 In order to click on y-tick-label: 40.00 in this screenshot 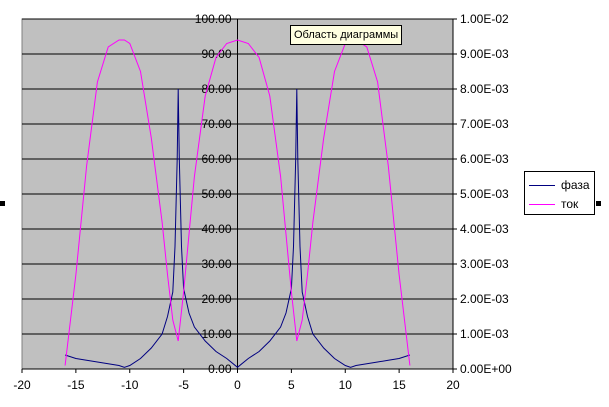, I will do `click(216, 229)`.